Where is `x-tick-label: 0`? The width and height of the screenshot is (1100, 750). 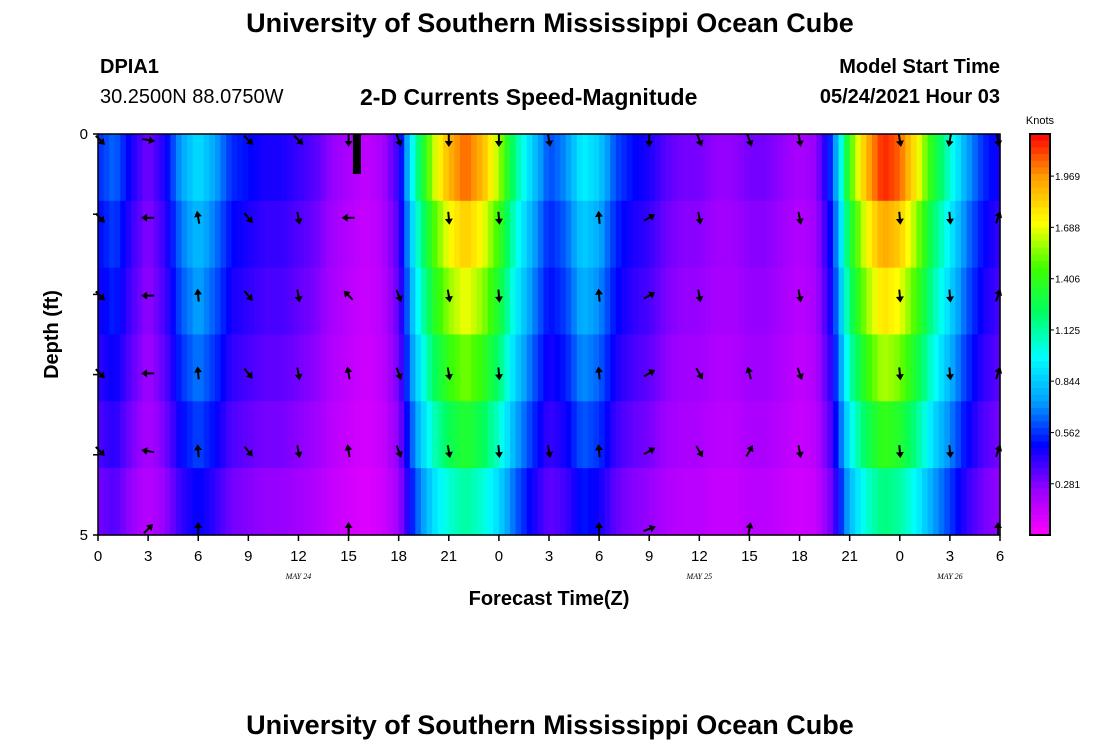
x-tick-label: 0 is located at coordinates (98, 556).